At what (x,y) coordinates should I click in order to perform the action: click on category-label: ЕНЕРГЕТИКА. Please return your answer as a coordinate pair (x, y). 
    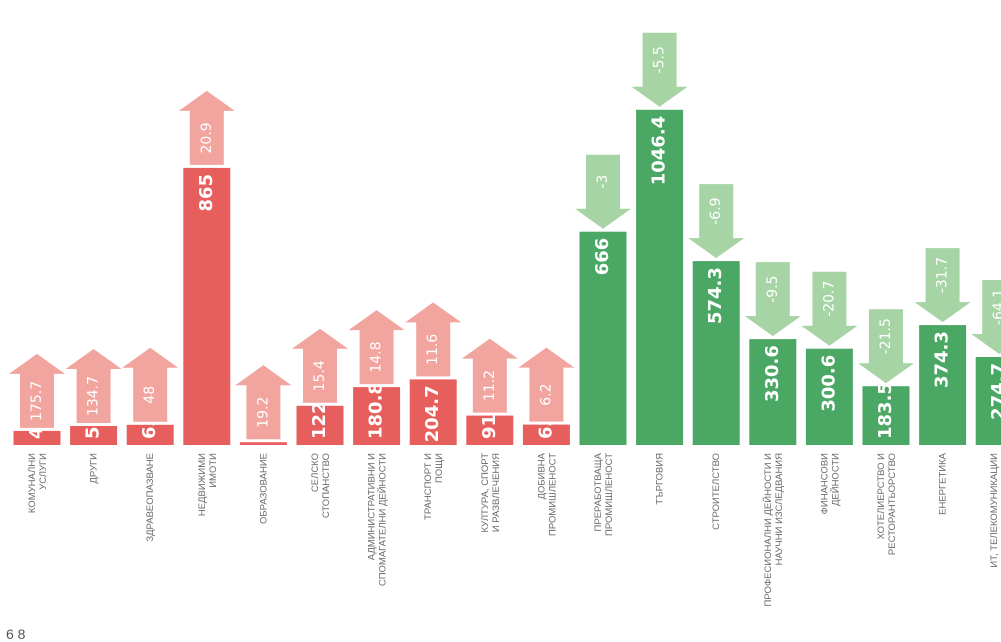
    Looking at the image, I should click on (943, 483).